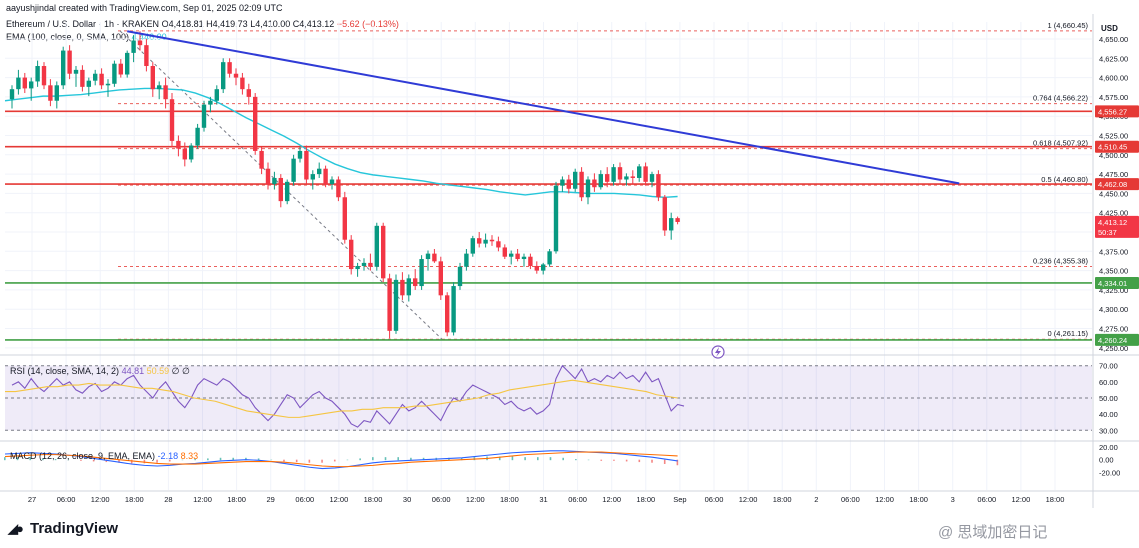 The height and width of the screenshot is (548, 1139). I want to click on tradingview-logo: ◢● TradingView, so click(63, 528).